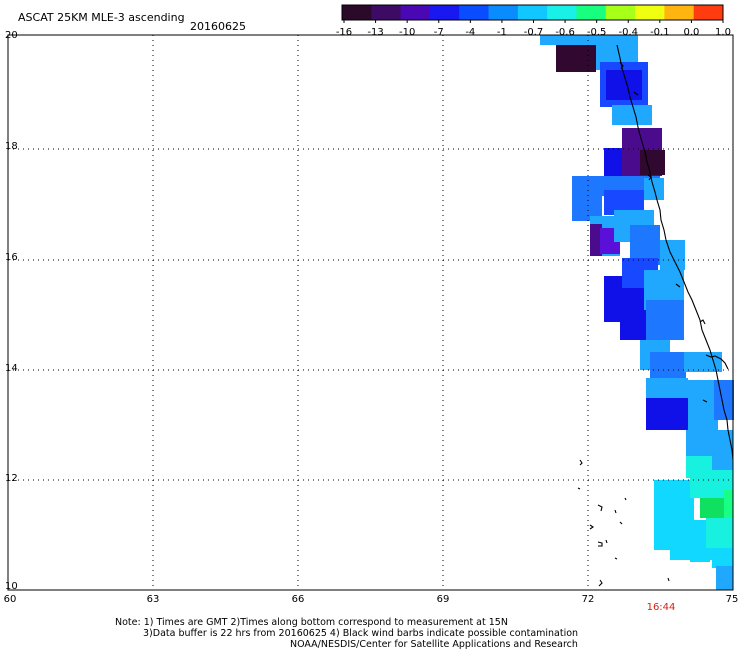  Describe the element at coordinates (11, 311) in the screenshot. I see `y-axis-labels: 20 18 16 14 12 10` at that location.